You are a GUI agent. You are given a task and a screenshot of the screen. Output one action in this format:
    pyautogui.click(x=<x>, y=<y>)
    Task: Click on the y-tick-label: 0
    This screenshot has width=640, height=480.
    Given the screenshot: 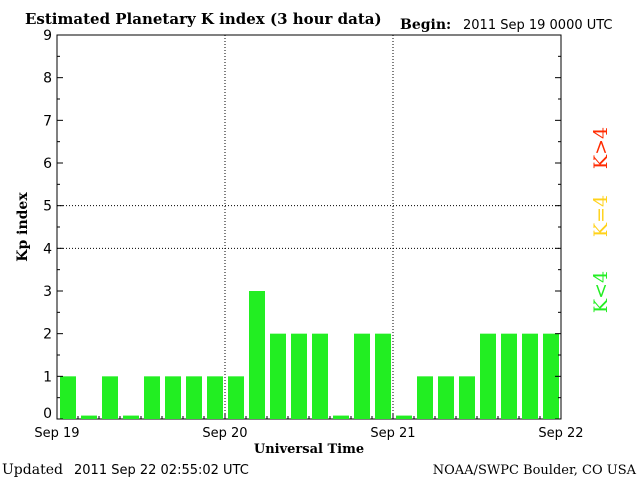 What is the action you would take?
    pyautogui.click(x=47, y=414)
    